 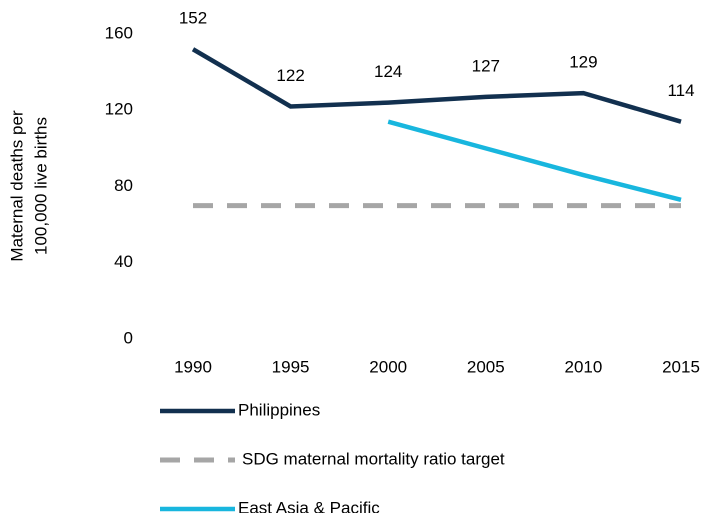 What do you see at coordinates (681, 366) in the screenshot?
I see `x-tick-label: 2015` at bounding box center [681, 366].